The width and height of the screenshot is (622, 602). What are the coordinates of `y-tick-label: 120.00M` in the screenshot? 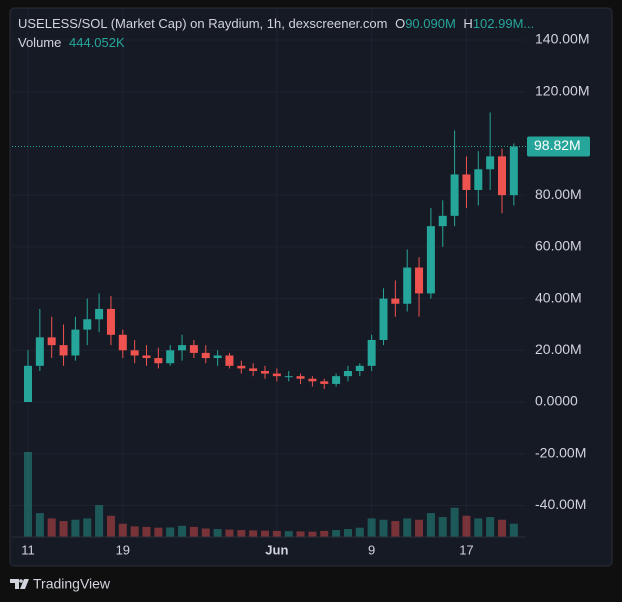 It's located at (562, 90).